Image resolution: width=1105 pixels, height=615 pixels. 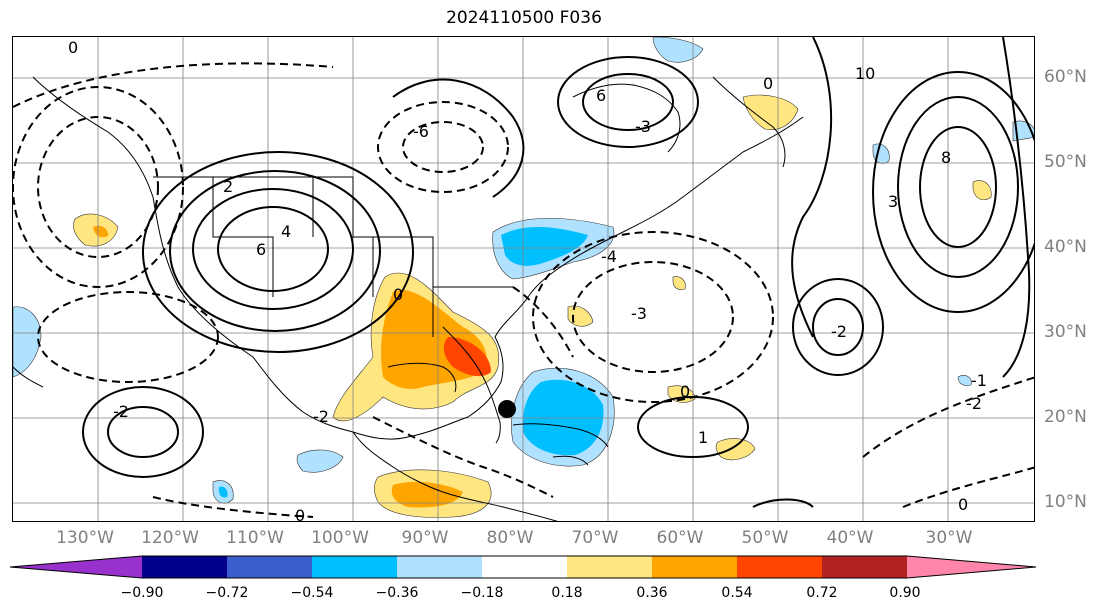 I want to click on storm-center-marker, so click(x=507, y=409).